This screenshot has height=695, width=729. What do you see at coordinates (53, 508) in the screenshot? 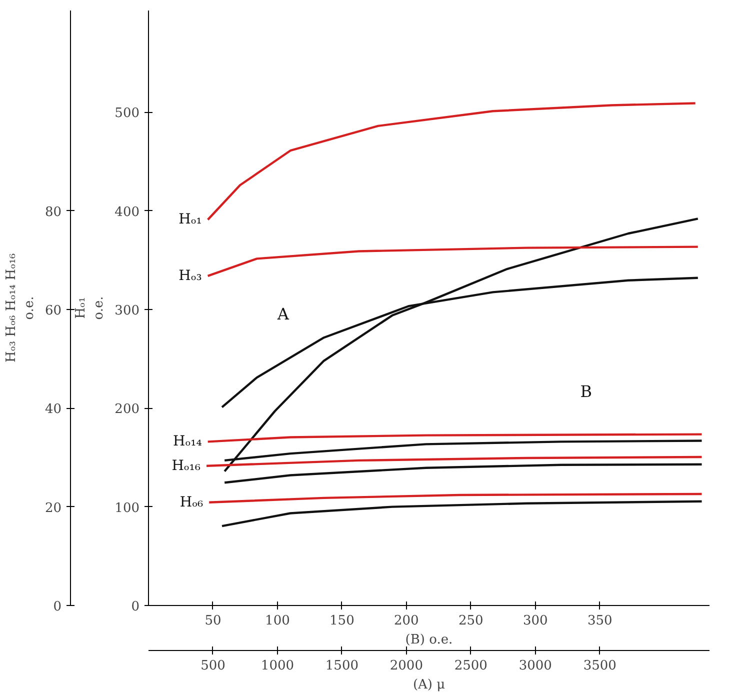
I see `y2-tick-label: 20` at bounding box center [53, 508].